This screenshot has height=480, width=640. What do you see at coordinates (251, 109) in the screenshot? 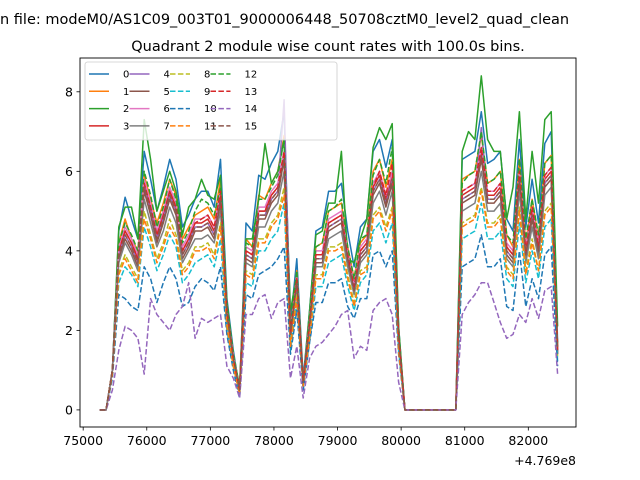
I see `legend-label-14: 14` at bounding box center [251, 109].